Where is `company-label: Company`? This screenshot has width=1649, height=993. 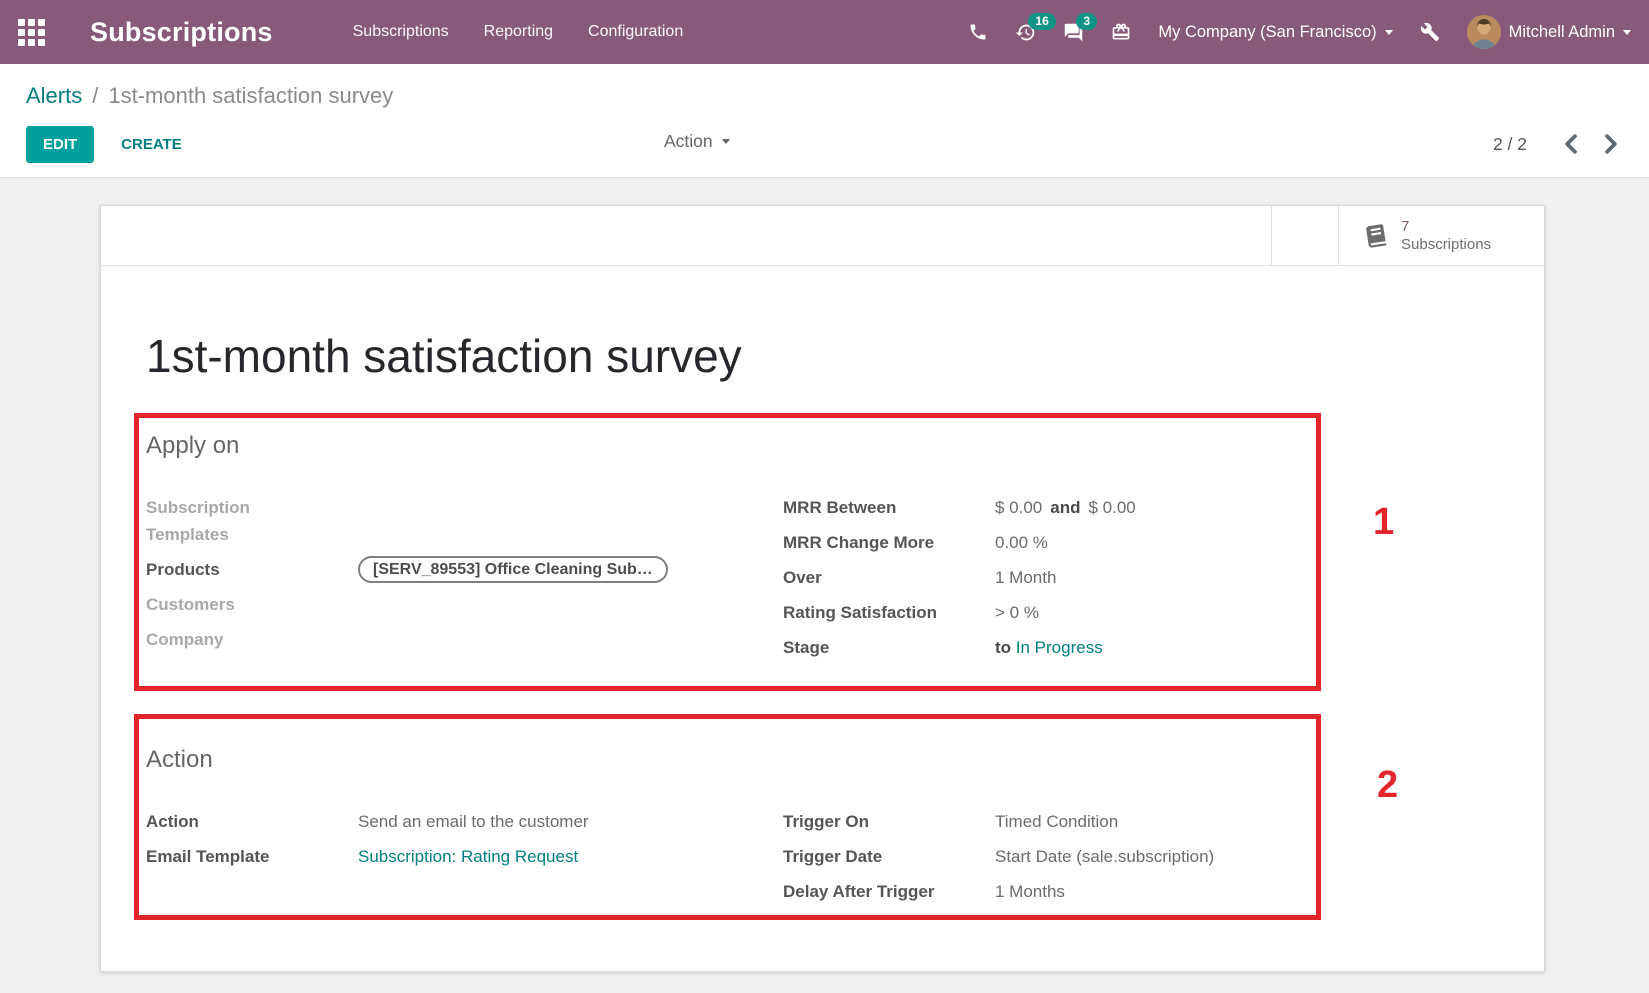
company-label: Company is located at coordinates (185, 639).